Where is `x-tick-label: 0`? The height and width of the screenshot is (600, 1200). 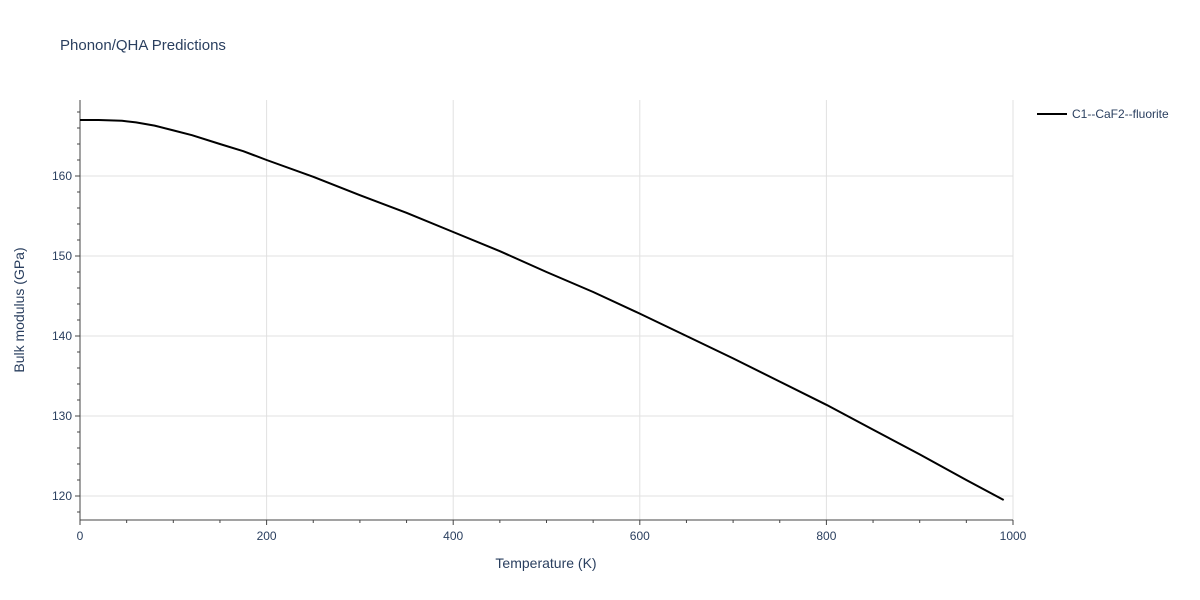 x-tick-label: 0 is located at coordinates (80, 536).